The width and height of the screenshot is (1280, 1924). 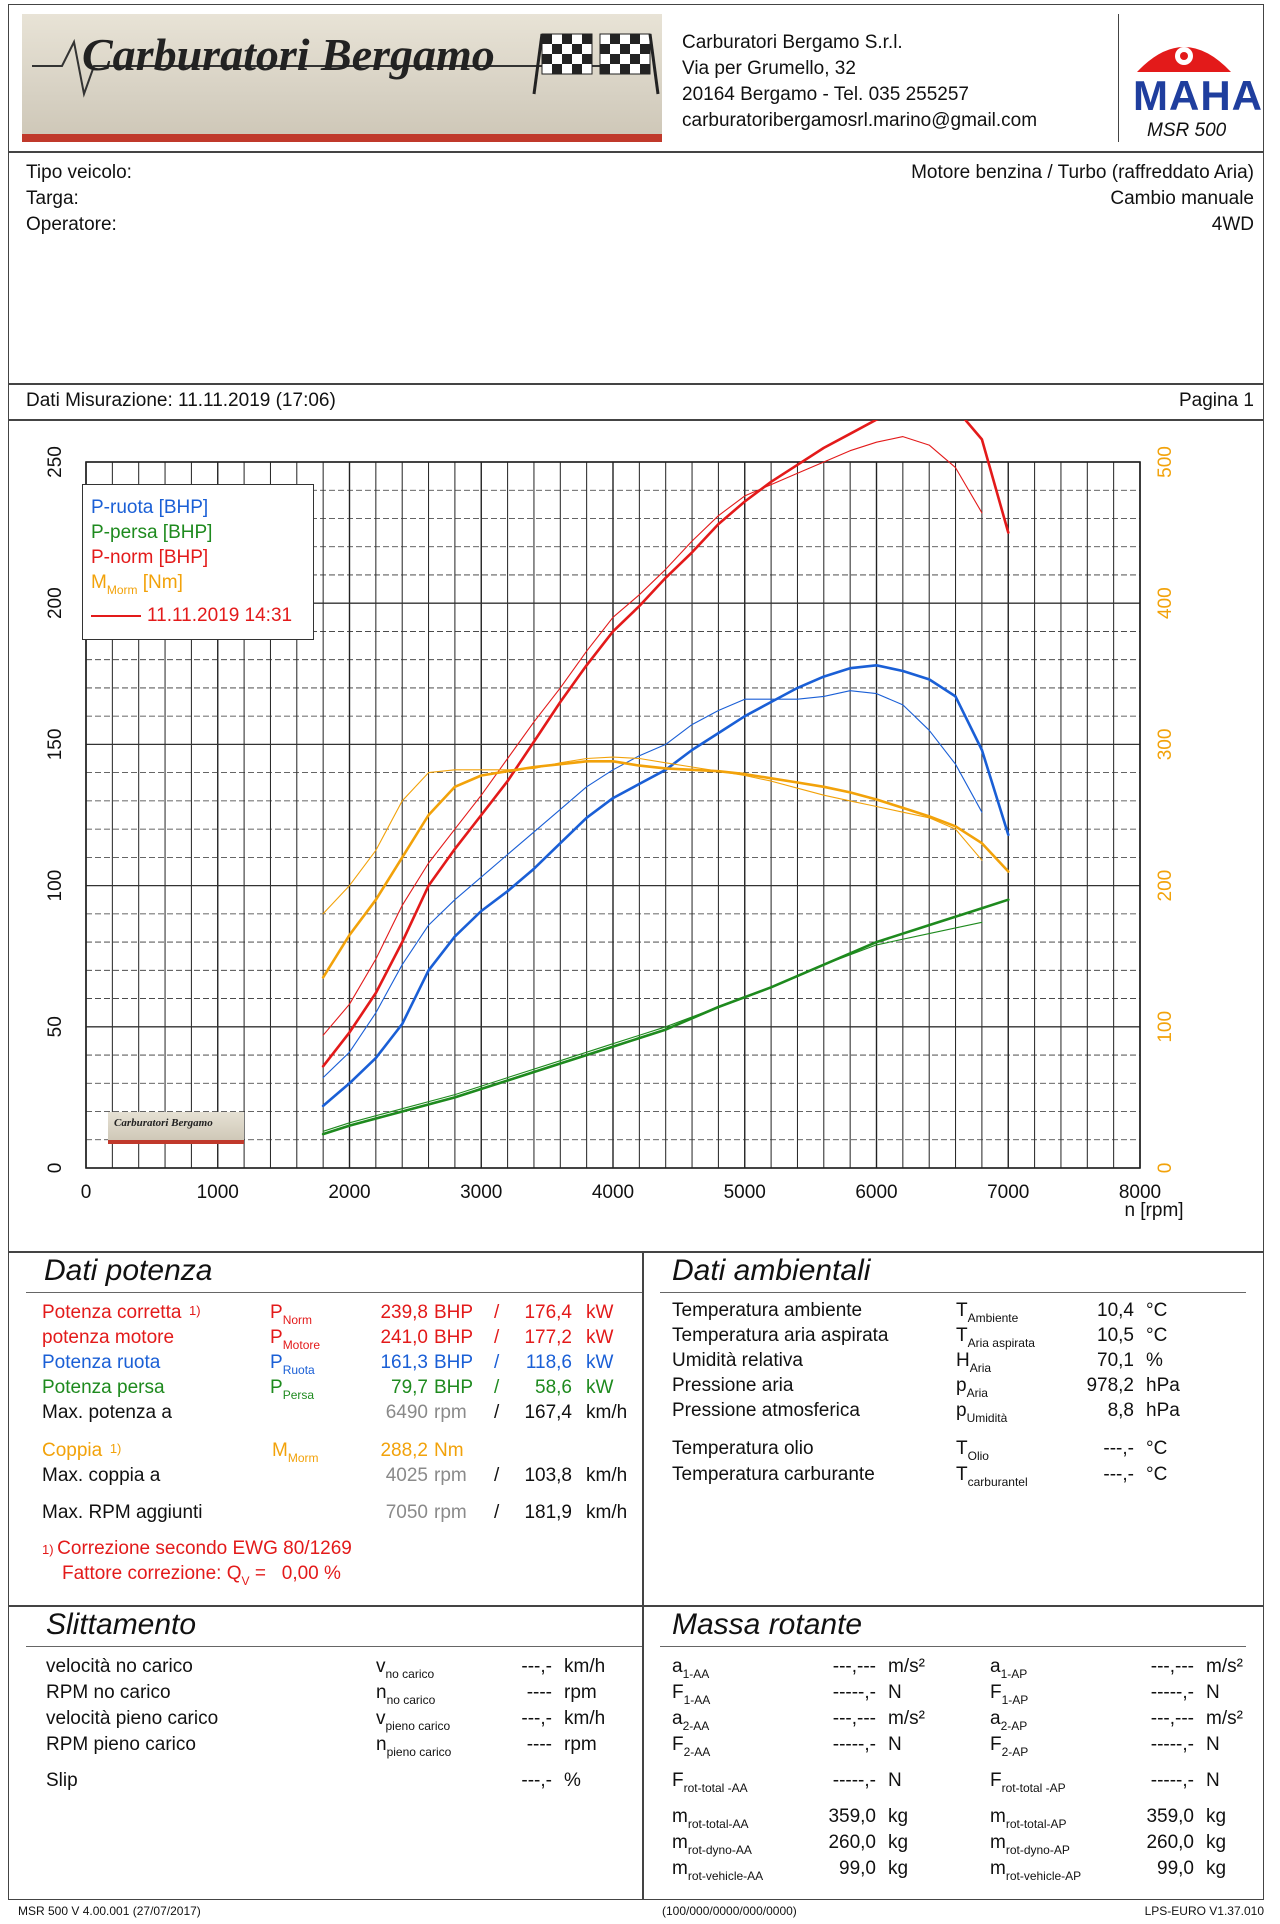 What do you see at coordinates (719, 1850) in the screenshot?
I see `symbol-sub: rot-dyno-AA` at bounding box center [719, 1850].